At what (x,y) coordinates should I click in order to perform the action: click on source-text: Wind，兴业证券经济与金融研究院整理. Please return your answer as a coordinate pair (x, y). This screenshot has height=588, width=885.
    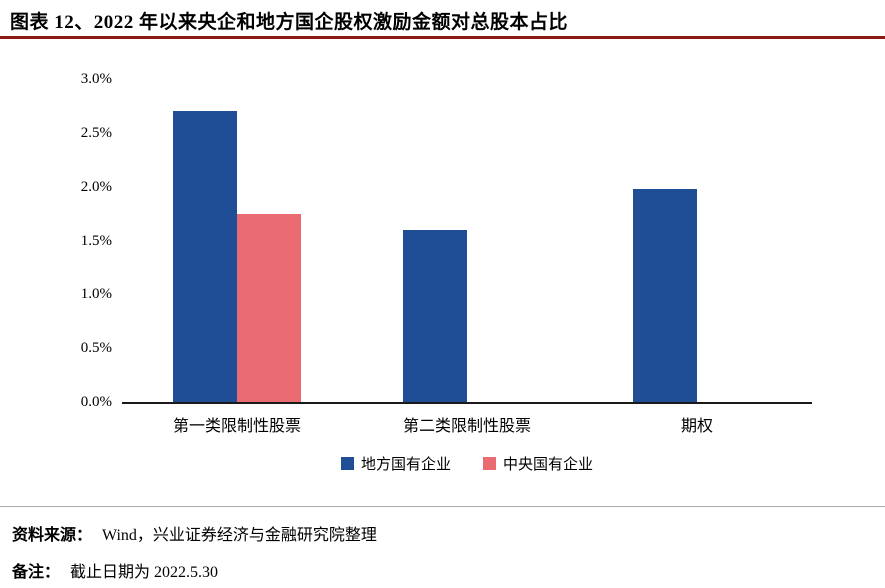
    Looking at the image, I should click on (239, 535).